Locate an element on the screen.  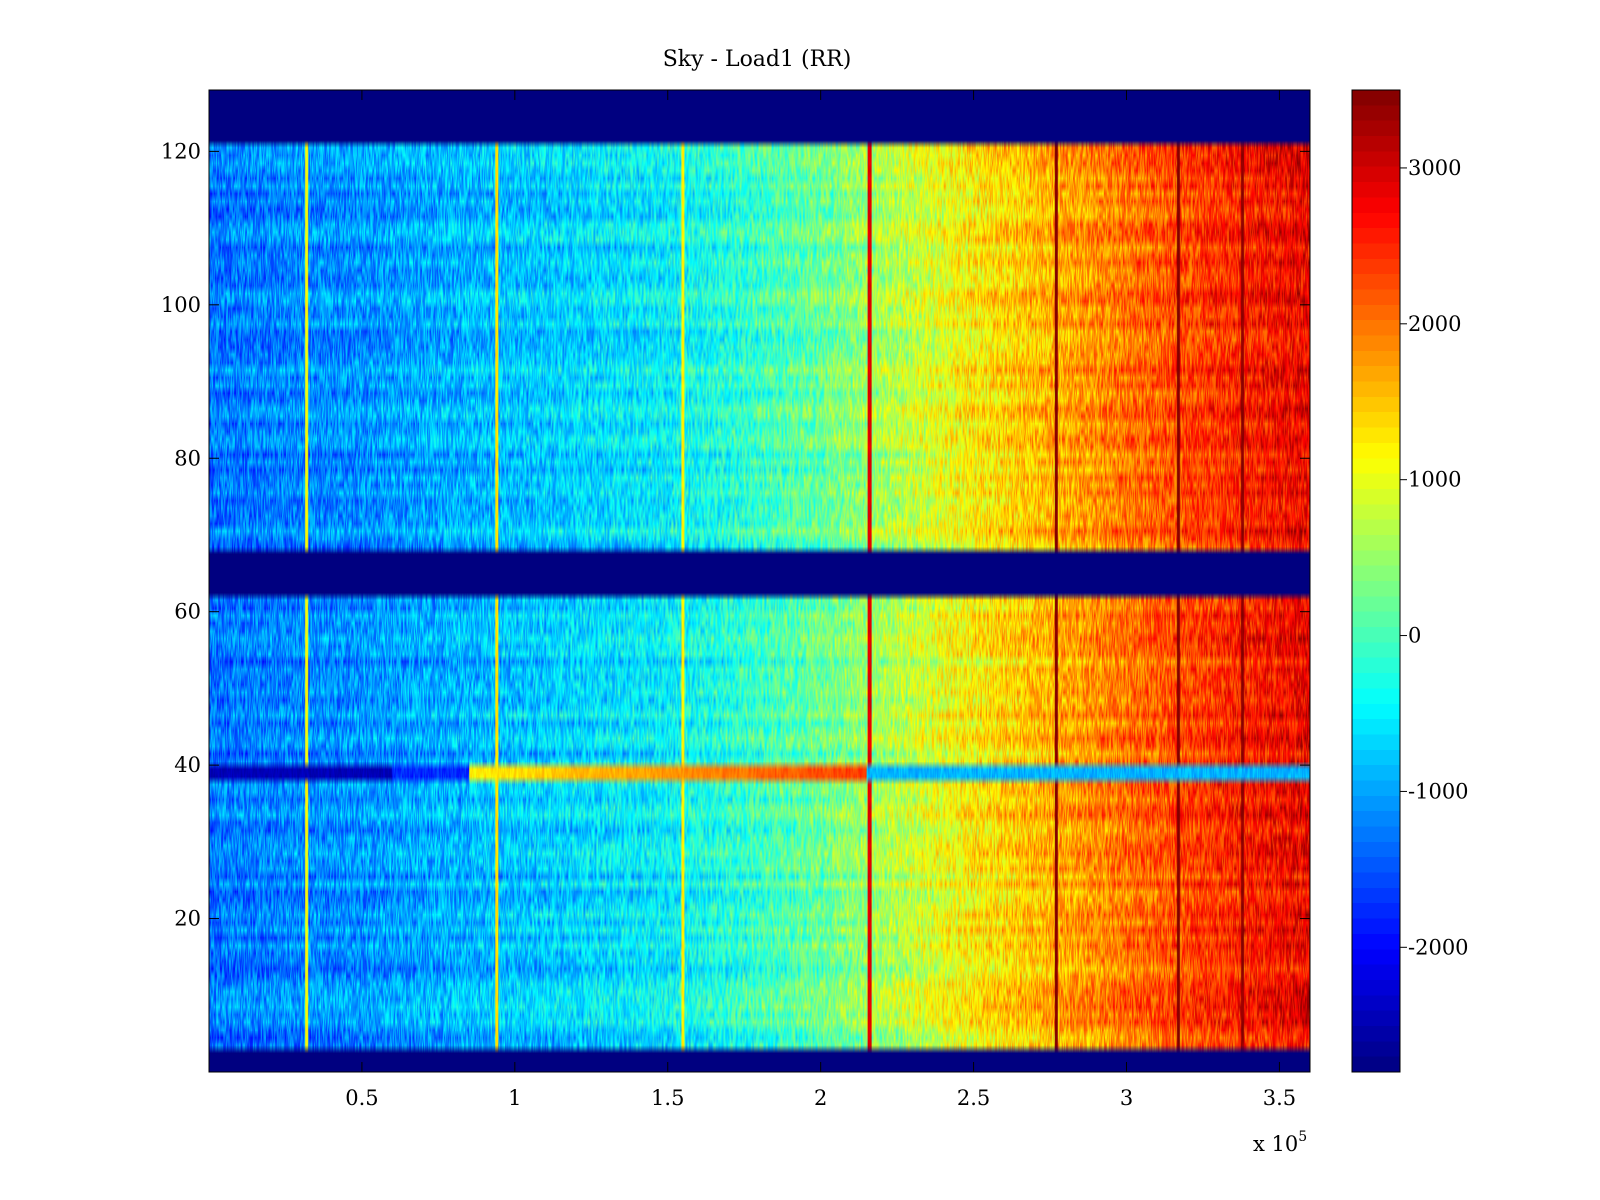
x-tick-label: 2 is located at coordinates (820, 1098).